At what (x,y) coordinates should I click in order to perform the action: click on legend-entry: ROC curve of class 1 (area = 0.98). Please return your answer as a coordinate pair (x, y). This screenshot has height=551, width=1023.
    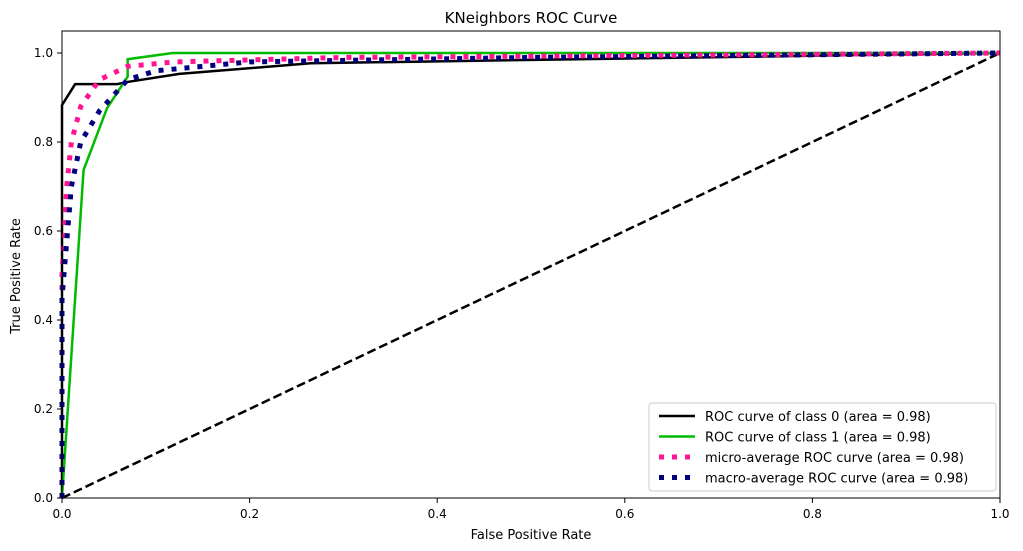
    Looking at the image, I should click on (818, 438).